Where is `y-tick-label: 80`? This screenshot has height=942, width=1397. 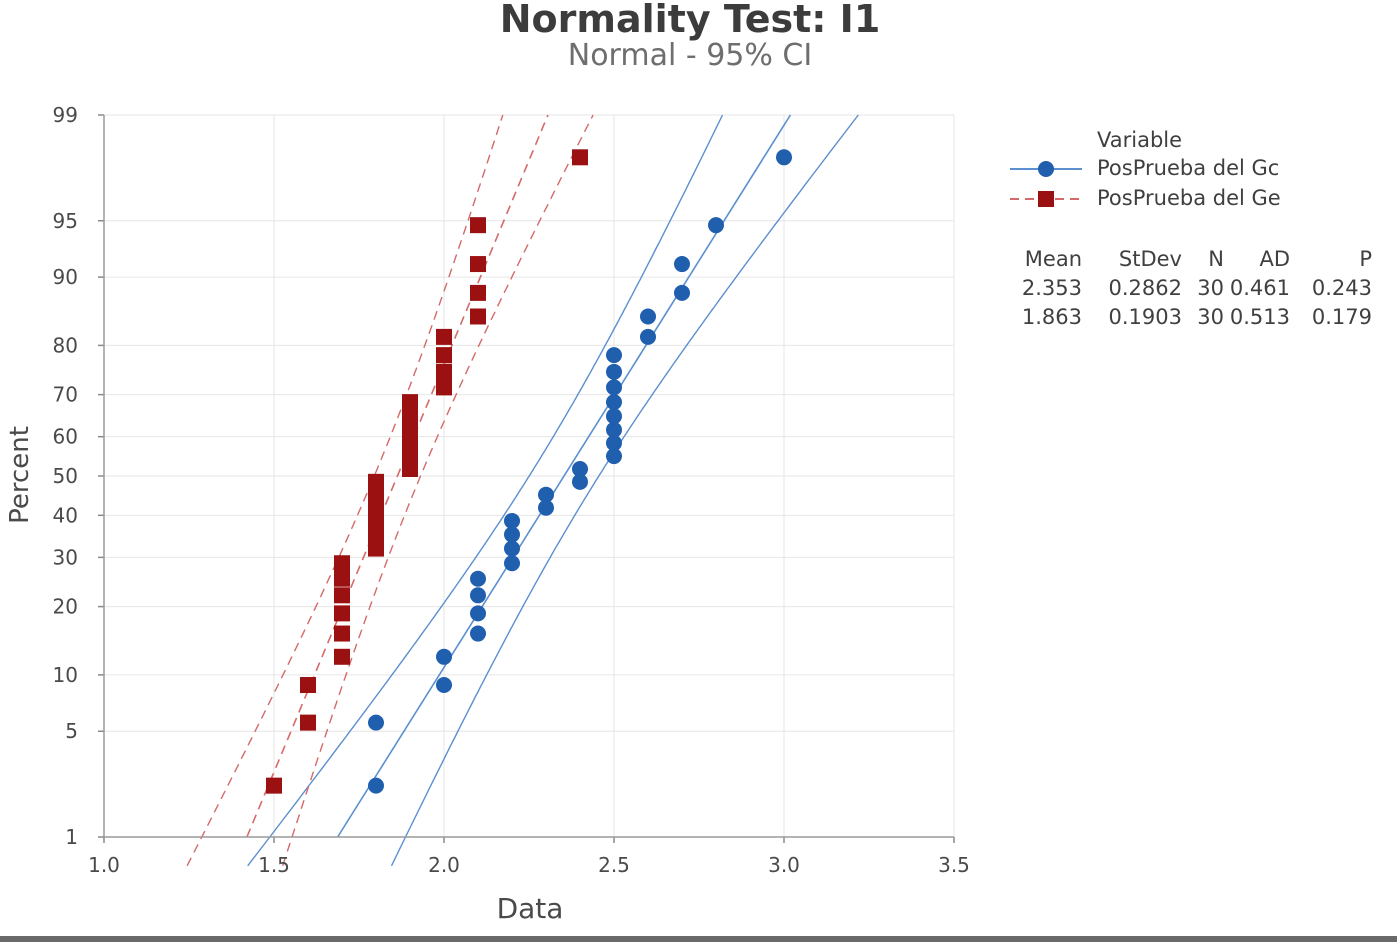
y-tick-label: 80 is located at coordinates (65, 345).